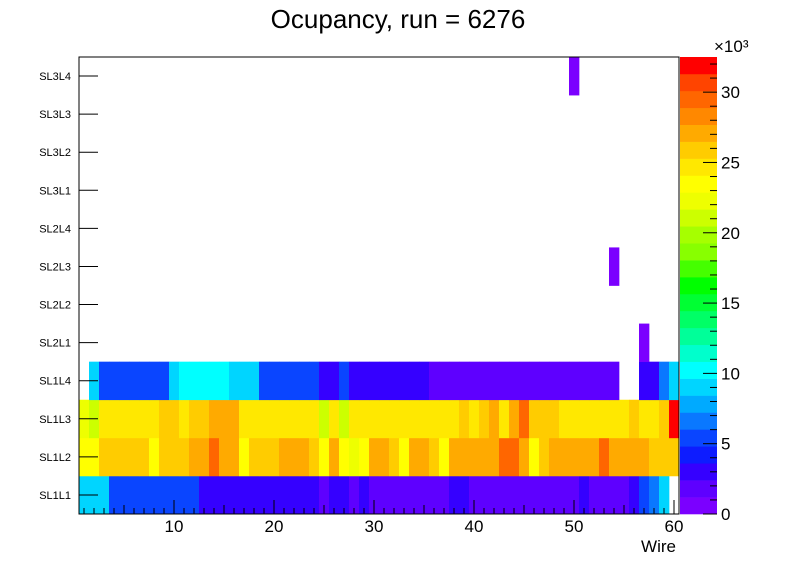 Image resolution: width=796 pixels, height=572 pixels. I want to click on y-tick-label: SL3L4, so click(55, 77).